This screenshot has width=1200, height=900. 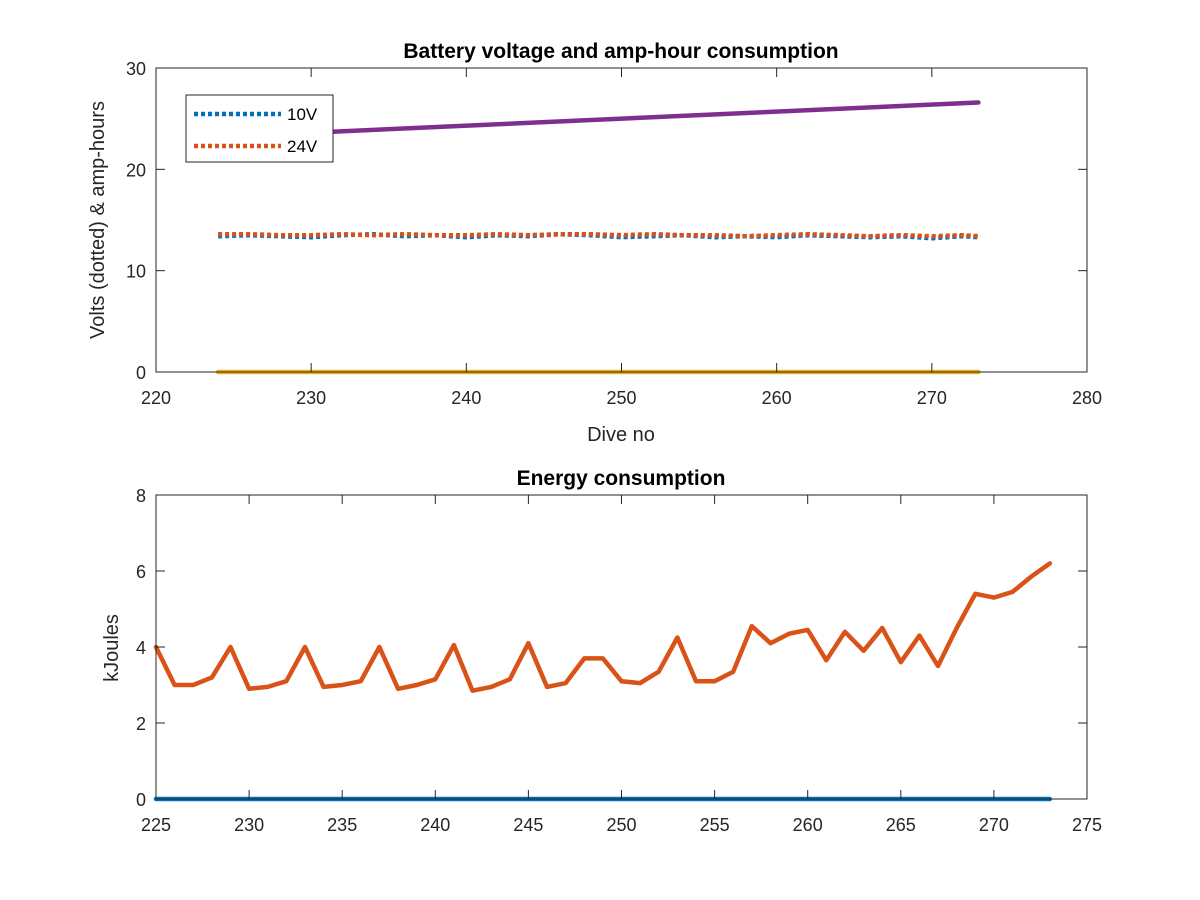 What do you see at coordinates (302, 146) in the screenshot?
I see `legend-label-24v: 24V` at bounding box center [302, 146].